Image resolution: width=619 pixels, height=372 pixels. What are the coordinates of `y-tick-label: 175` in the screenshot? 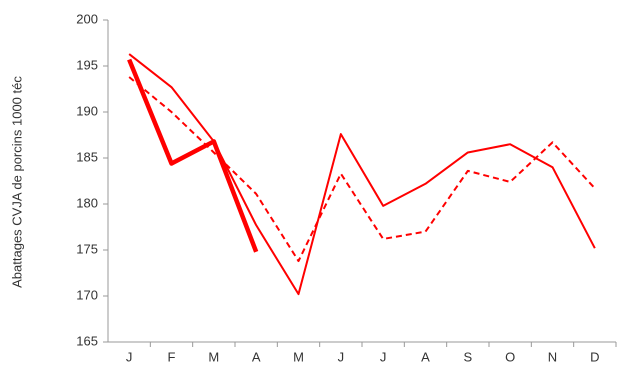 It's located at (87, 248).